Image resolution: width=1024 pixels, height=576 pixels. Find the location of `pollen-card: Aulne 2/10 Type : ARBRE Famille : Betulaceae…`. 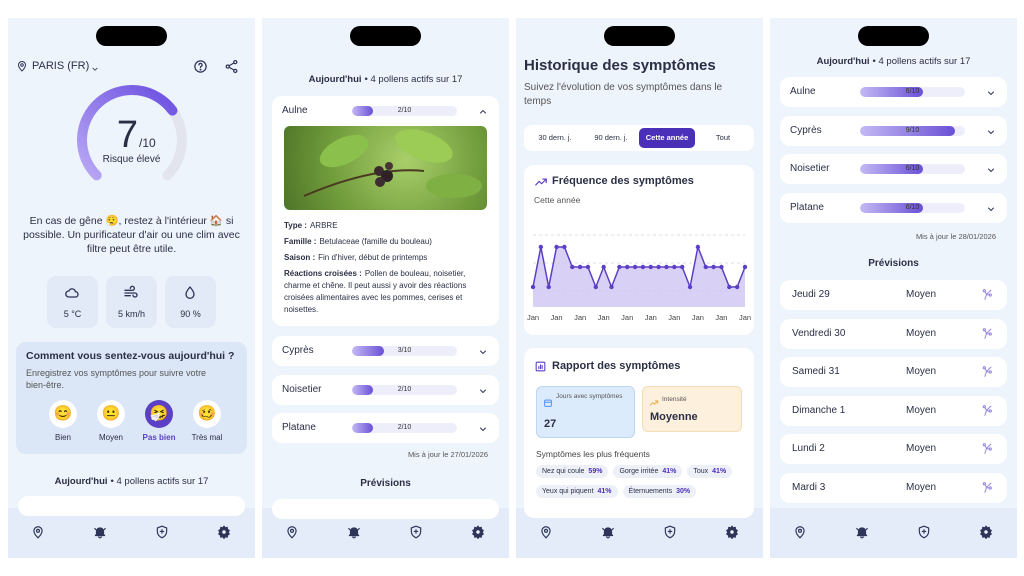

pollen-card: Aulne 2/10 Type : ARBRE Famille : Betulaceae… is located at coordinates (385, 211).